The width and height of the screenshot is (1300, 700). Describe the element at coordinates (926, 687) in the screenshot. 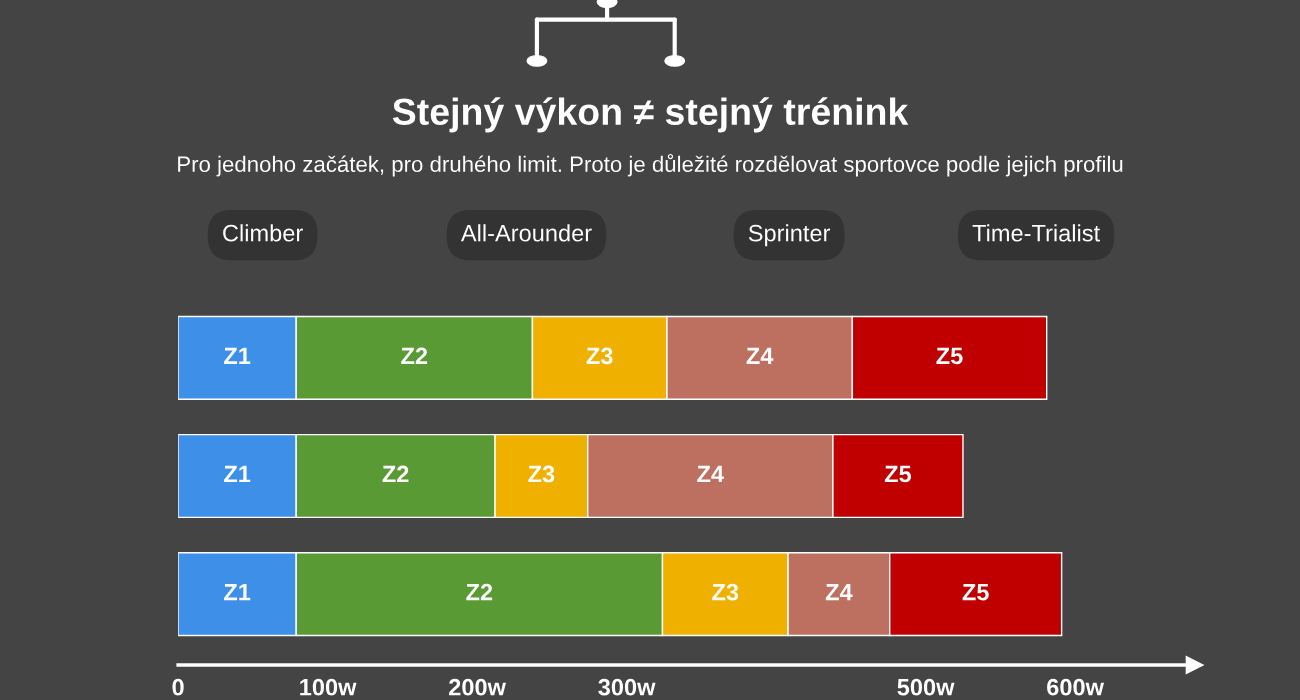

I see `x-tick-label: 500w` at that location.